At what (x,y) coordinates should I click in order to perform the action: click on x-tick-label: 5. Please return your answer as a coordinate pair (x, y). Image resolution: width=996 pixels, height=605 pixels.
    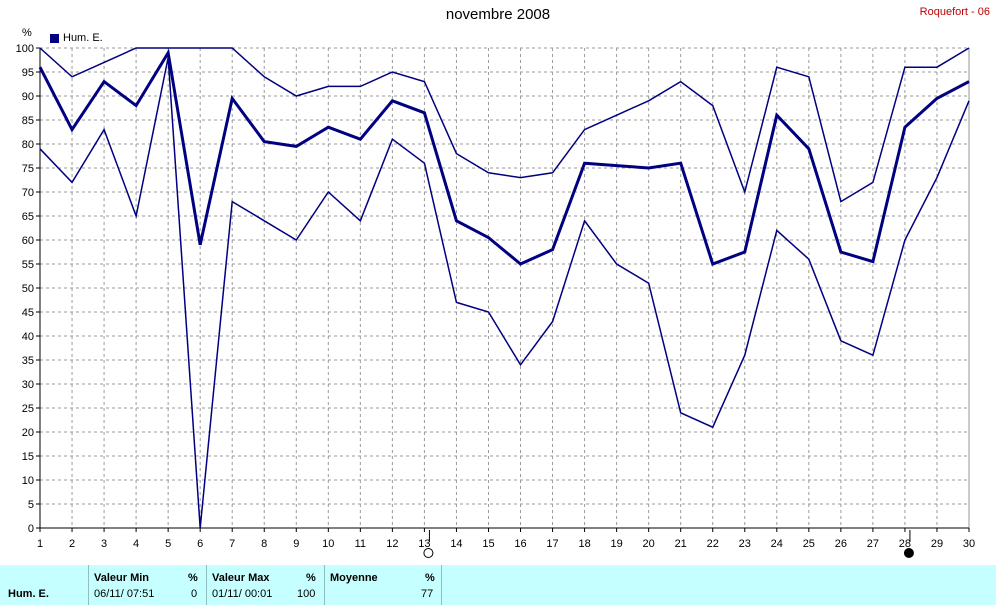
    Looking at the image, I should click on (168, 544).